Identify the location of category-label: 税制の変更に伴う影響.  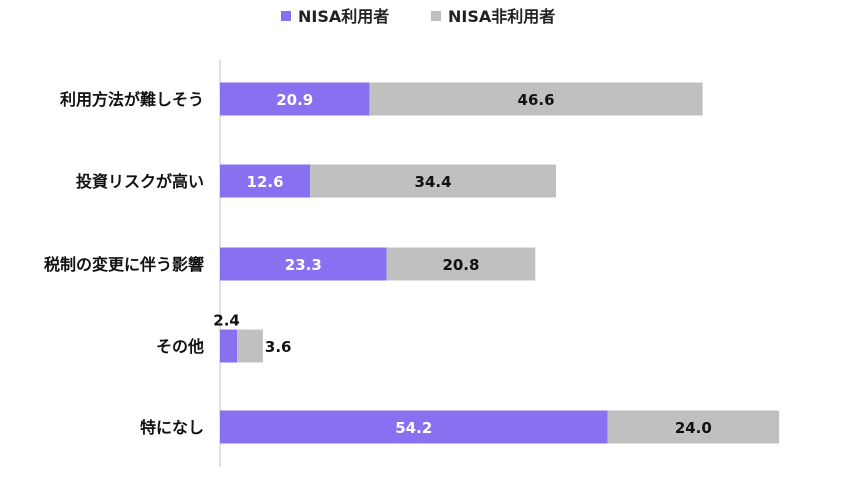
(124, 264).